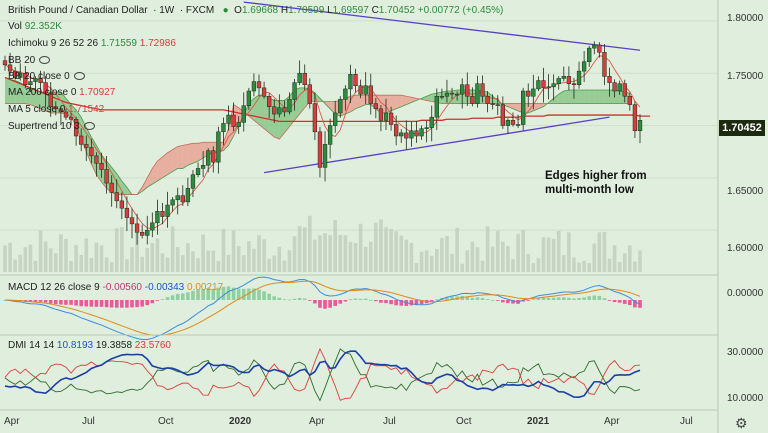 The image size is (768, 433). Describe the element at coordinates (442, 26) in the screenshot. I see `trendline` at that location.